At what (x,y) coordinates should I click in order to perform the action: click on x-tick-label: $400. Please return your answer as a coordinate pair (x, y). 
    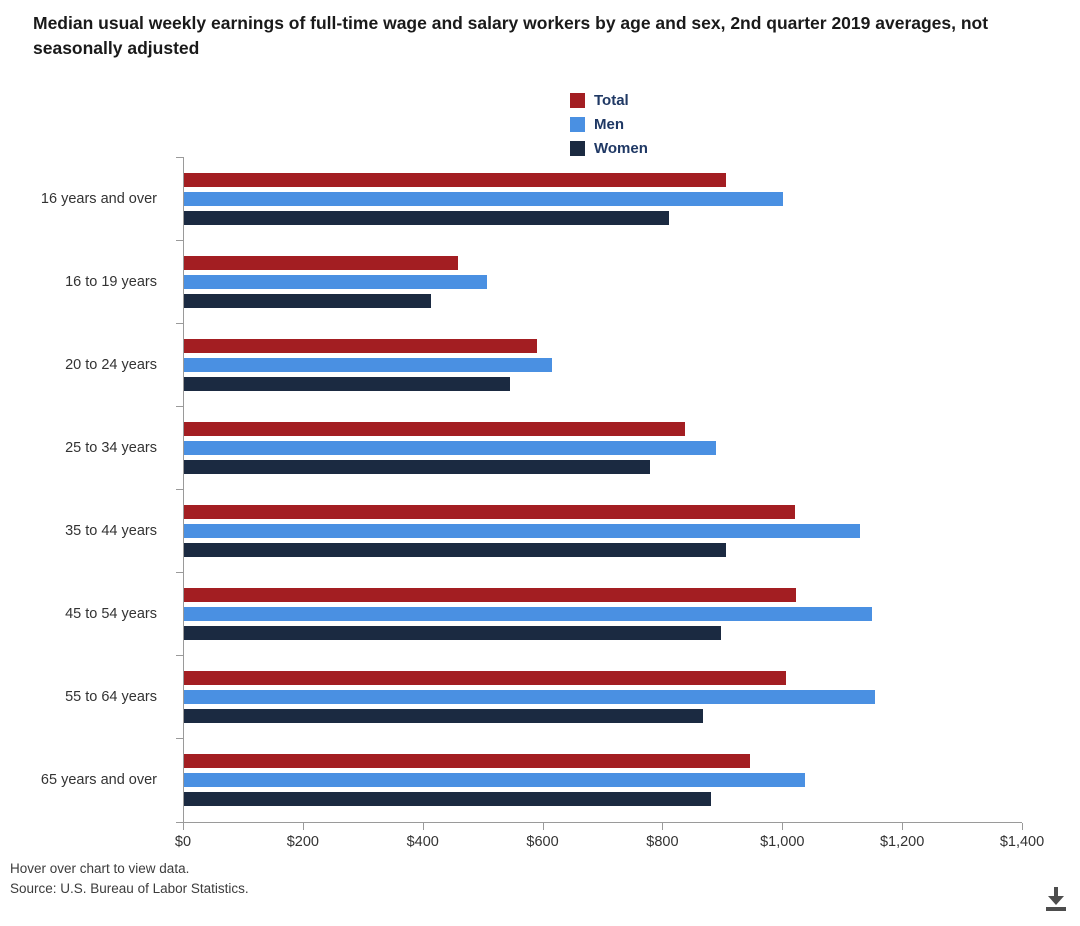
    Looking at the image, I should click on (422, 842).